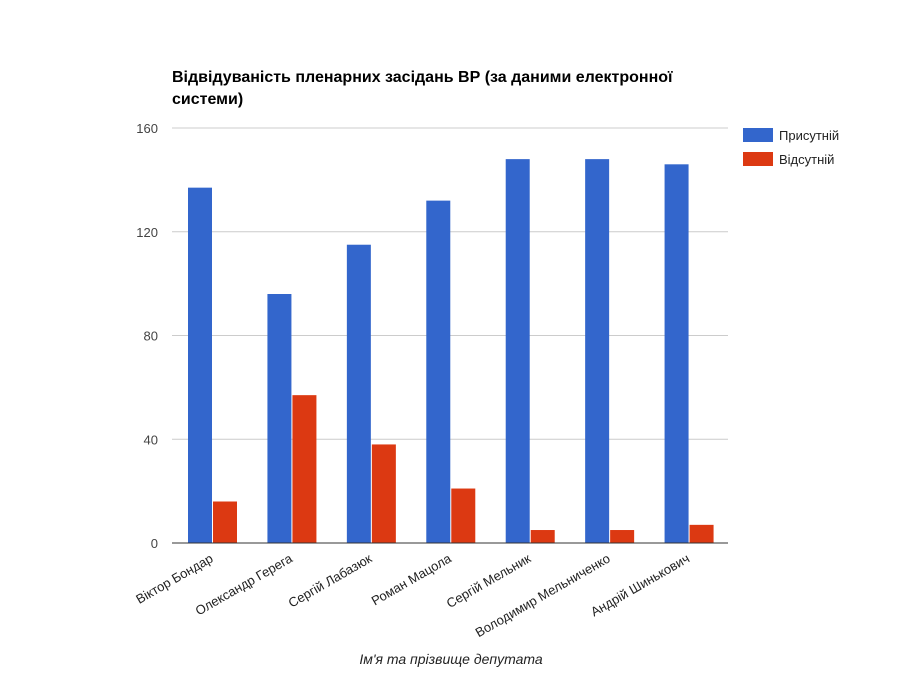 Image resolution: width=900 pixels, height=676 pixels. Describe the element at coordinates (147, 128) in the screenshot. I see `y-tick-label: 160` at that location.